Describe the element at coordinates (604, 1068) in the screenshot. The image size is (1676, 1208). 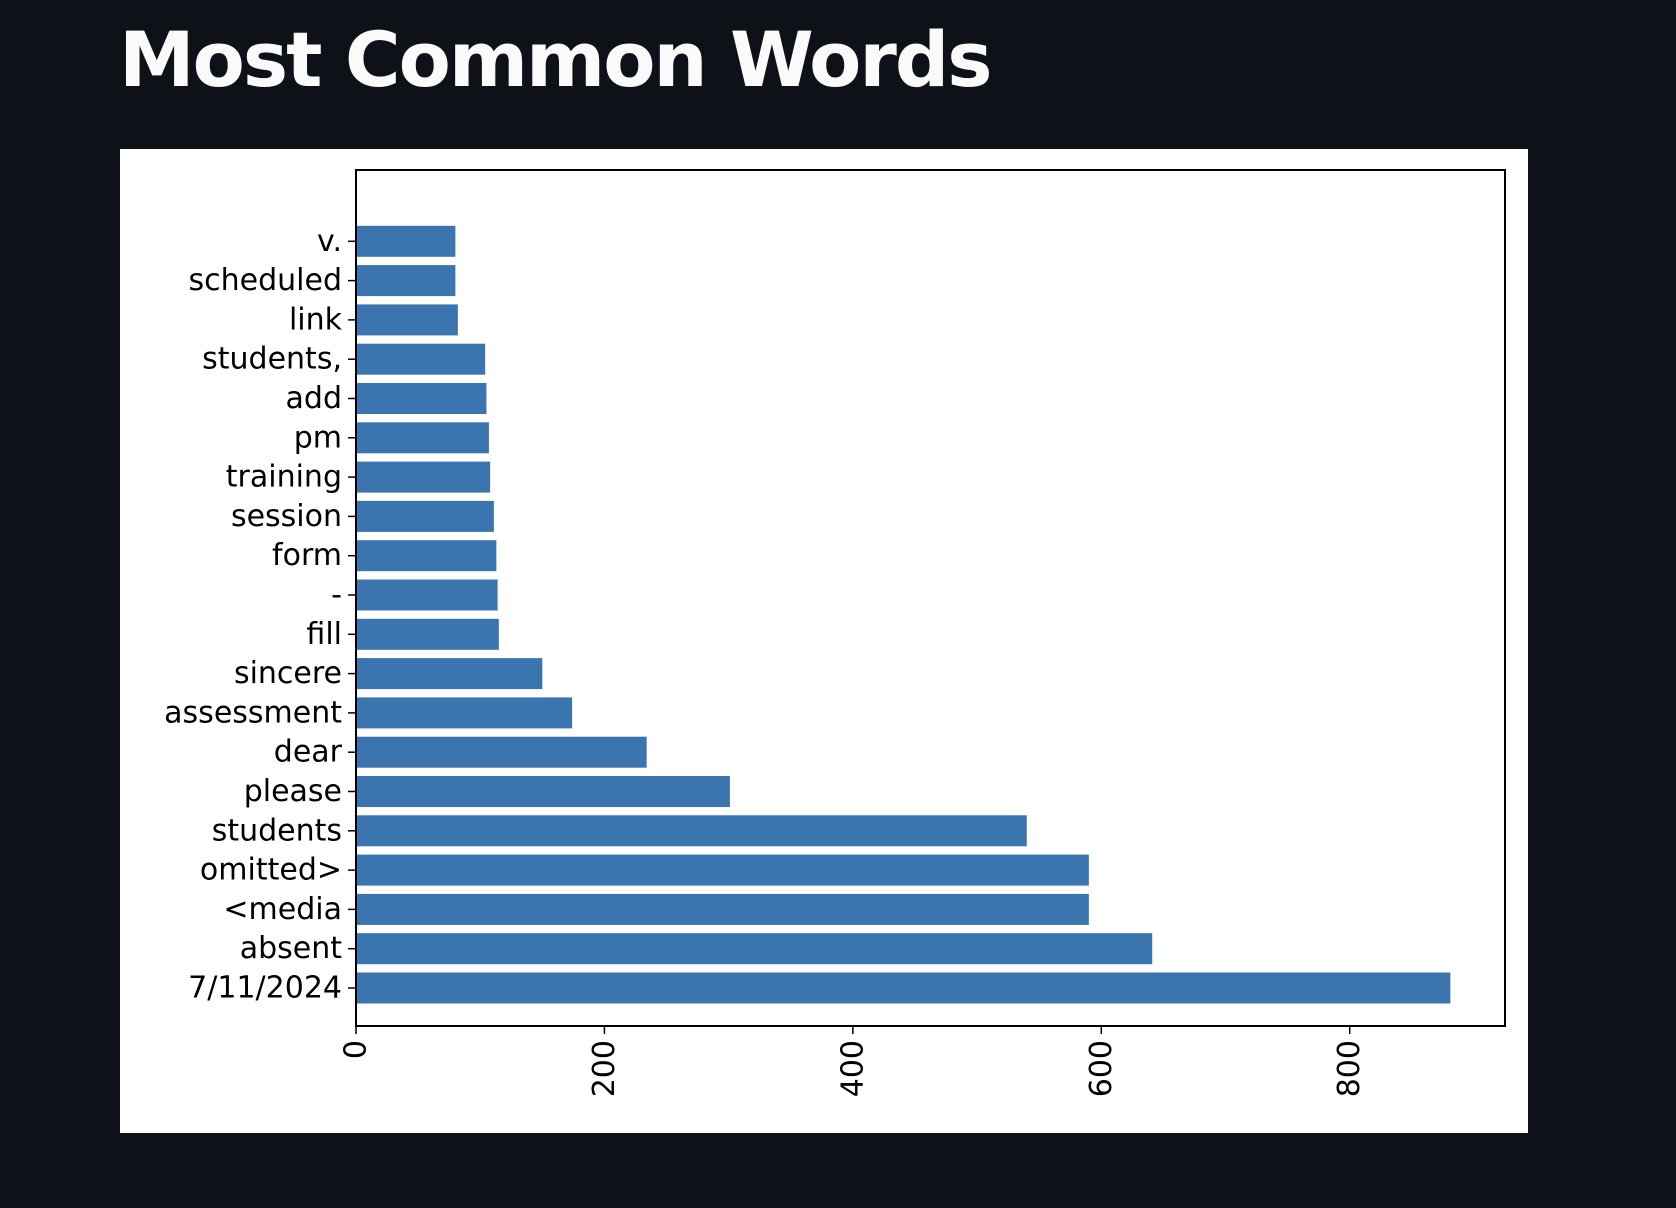
I see `x-tick-label: 200` at that location.